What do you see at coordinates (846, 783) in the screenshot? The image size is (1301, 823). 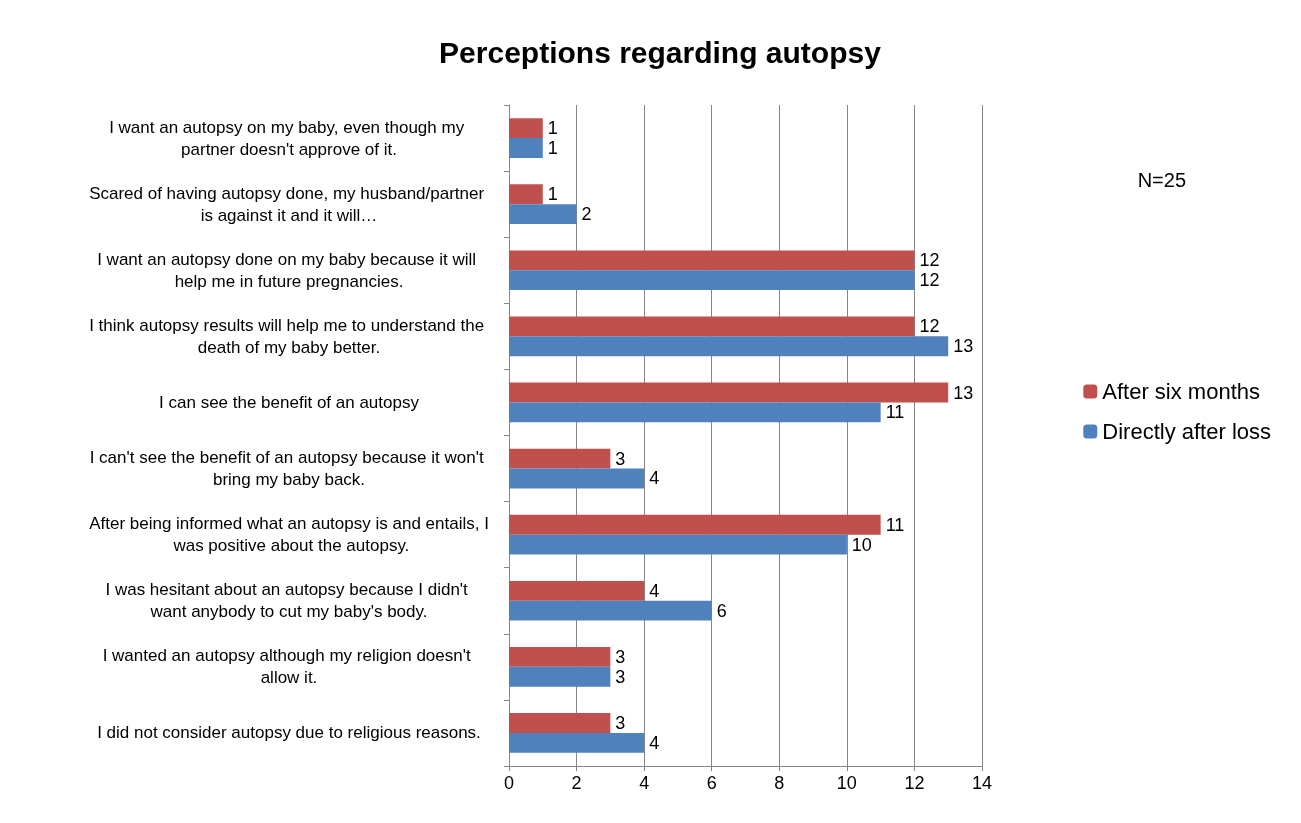 I see `x-tick-label: 10` at bounding box center [846, 783].